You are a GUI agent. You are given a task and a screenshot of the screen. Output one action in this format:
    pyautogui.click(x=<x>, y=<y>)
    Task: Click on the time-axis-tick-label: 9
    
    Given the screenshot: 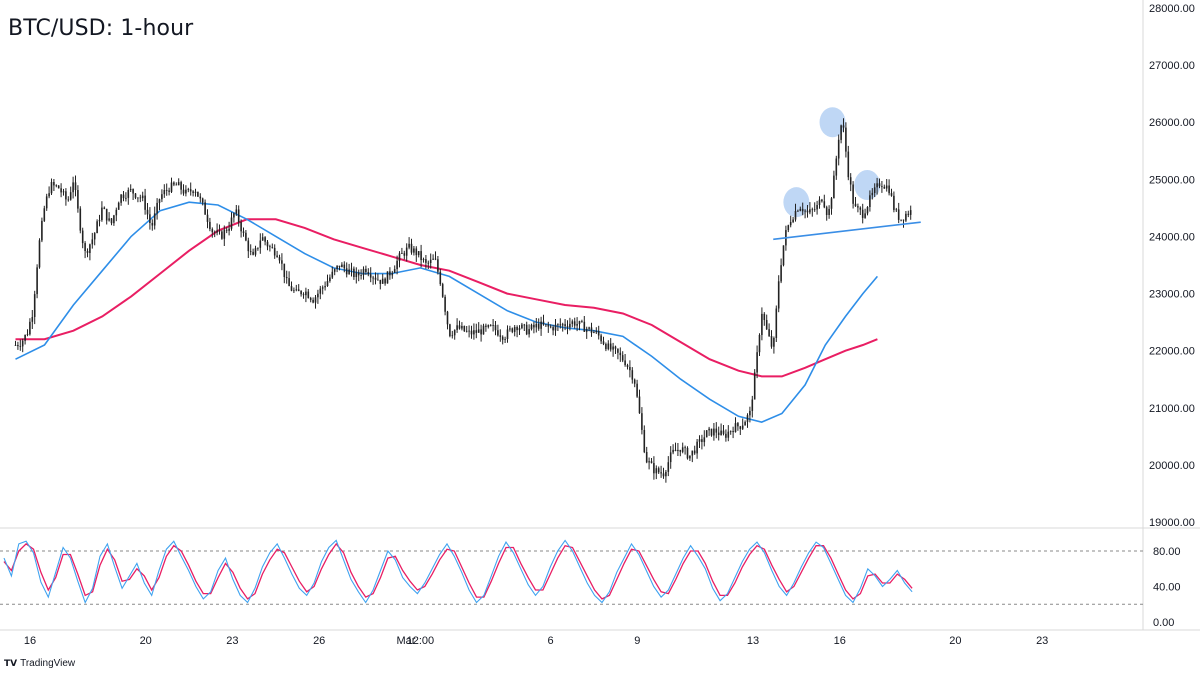 What is the action you would take?
    pyautogui.click(x=637, y=641)
    